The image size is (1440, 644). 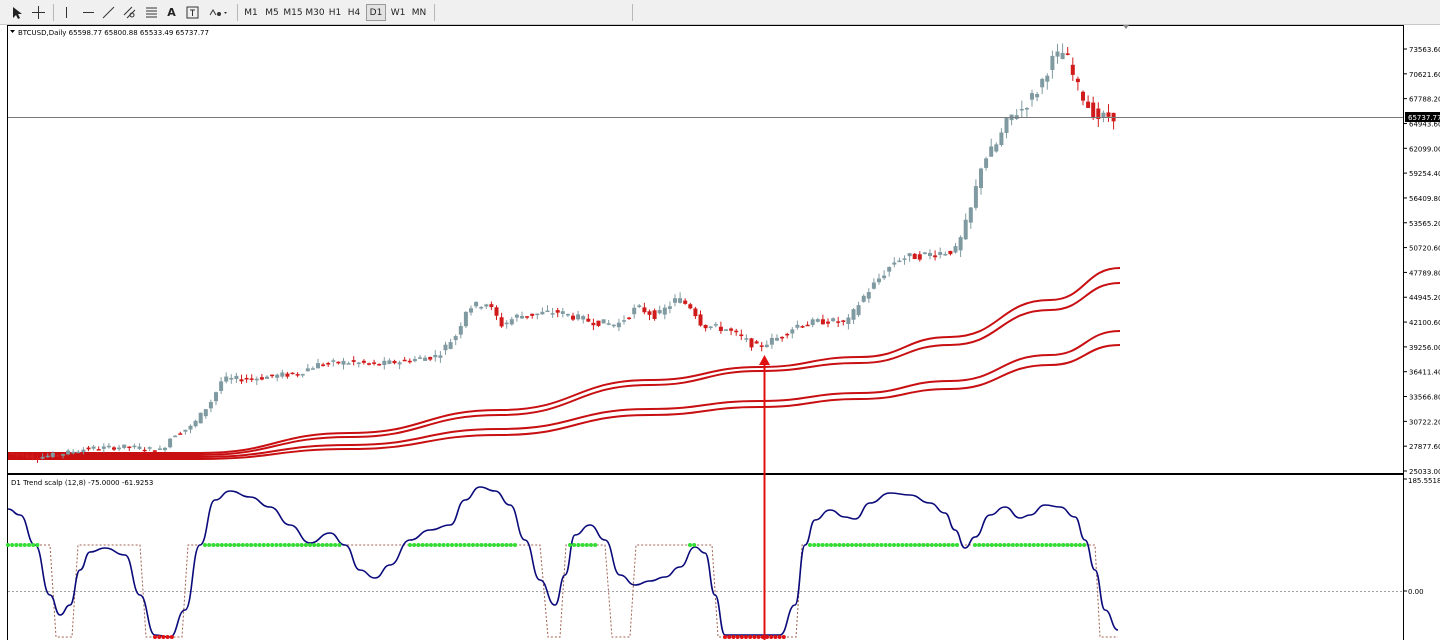 What do you see at coordinates (129, 12) in the screenshot?
I see `channel-button` at bounding box center [129, 12].